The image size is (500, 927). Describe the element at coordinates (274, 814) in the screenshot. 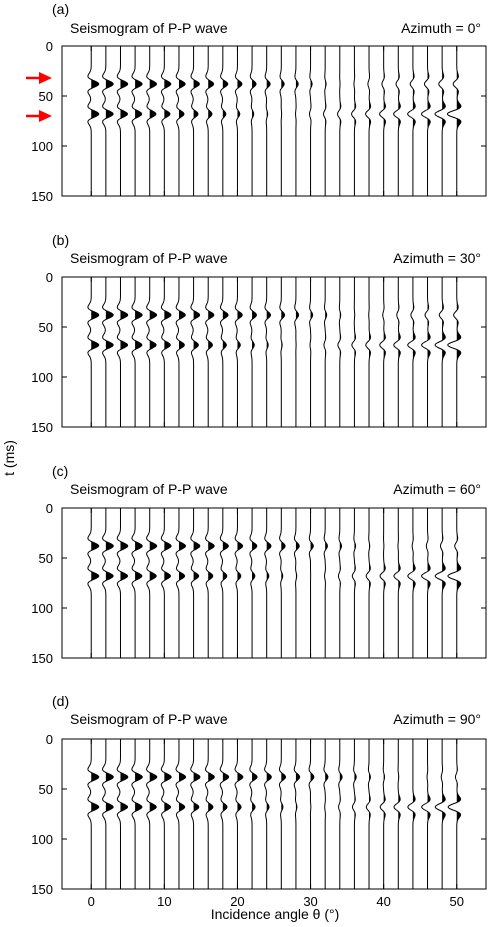

I see `axes-frame-d` at that location.